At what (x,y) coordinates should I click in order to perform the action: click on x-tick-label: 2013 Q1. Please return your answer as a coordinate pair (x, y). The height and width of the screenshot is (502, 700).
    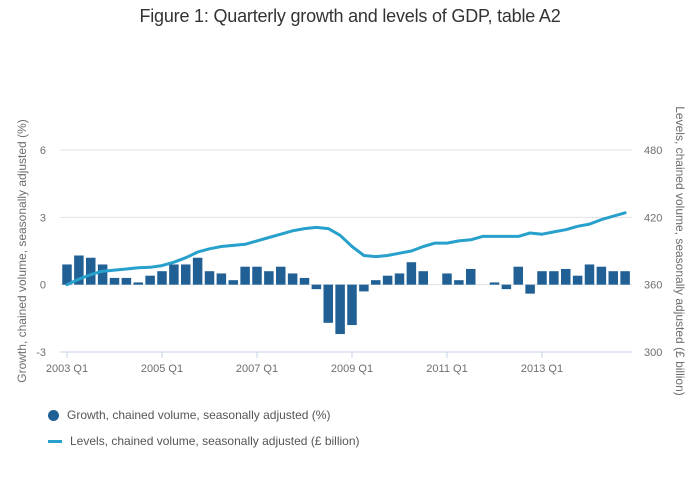
    Looking at the image, I should click on (542, 369).